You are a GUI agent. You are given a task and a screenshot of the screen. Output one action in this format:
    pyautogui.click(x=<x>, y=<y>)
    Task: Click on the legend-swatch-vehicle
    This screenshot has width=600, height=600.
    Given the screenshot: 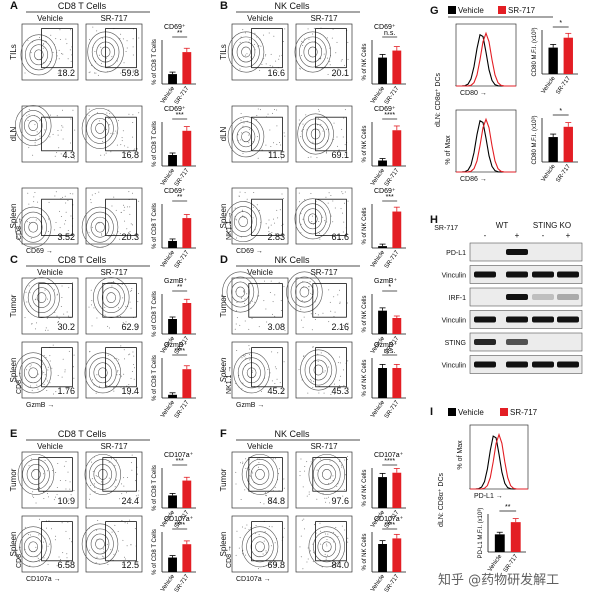 What is the action you would take?
    pyautogui.click(x=452, y=412)
    